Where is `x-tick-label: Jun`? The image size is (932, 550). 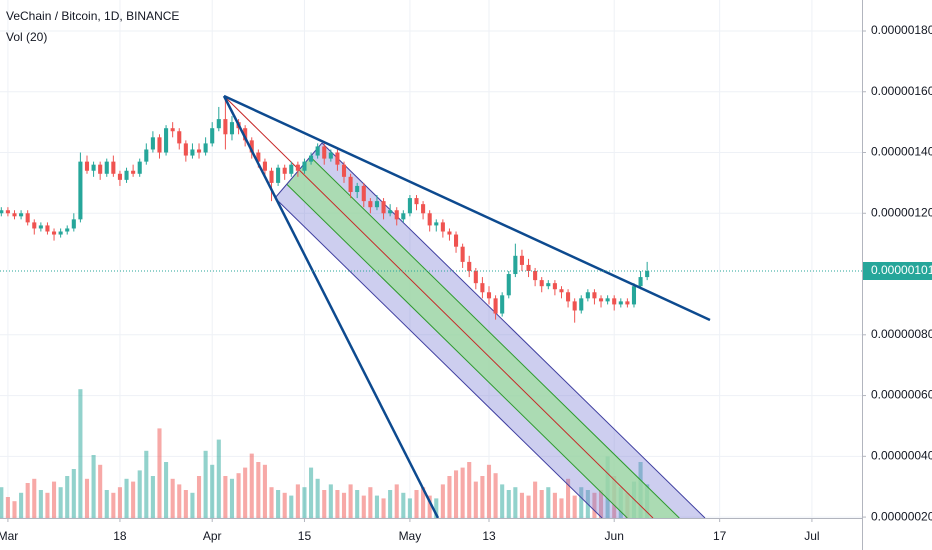 x-tick-label: Jun is located at coordinates (614, 536).